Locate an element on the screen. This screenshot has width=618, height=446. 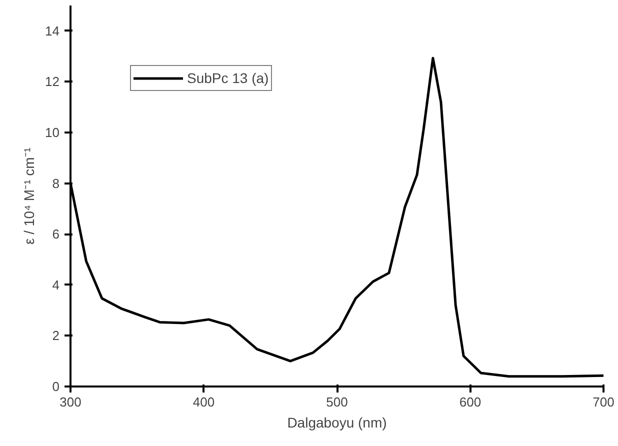
y-tick-label: 0 is located at coordinates (56, 386).